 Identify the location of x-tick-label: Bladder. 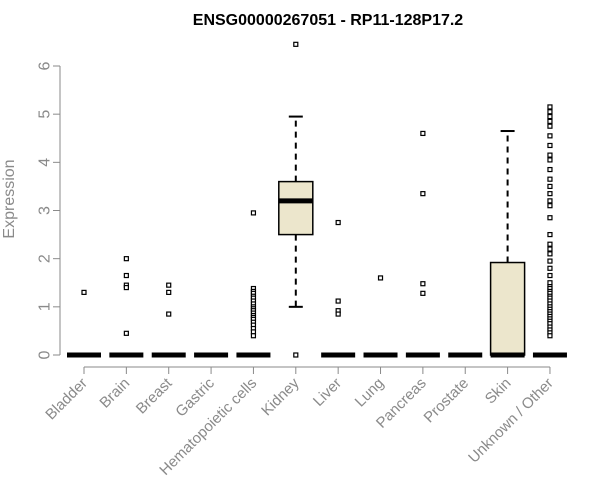
(66, 399).